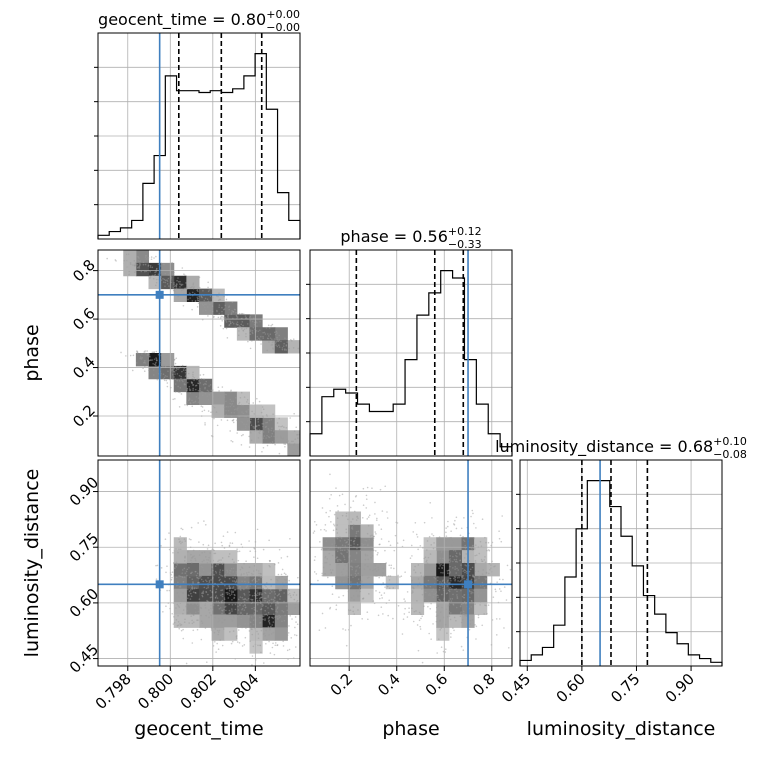 The width and height of the screenshot is (760, 760). Describe the element at coordinates (680, 688) in the screenshot. I see `x-tick-label-luminosity_distance: 0.90` at that location.